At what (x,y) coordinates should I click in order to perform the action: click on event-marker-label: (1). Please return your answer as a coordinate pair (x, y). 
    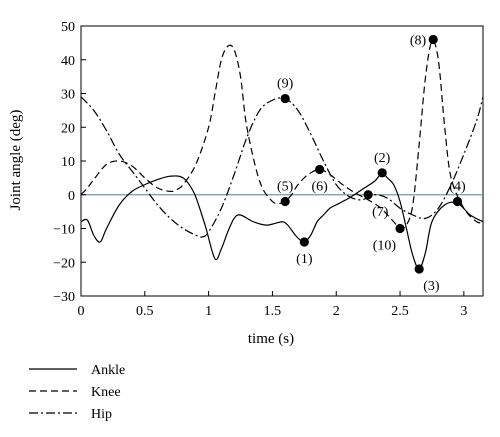
    Looking at the image, I should click on (304, 259).